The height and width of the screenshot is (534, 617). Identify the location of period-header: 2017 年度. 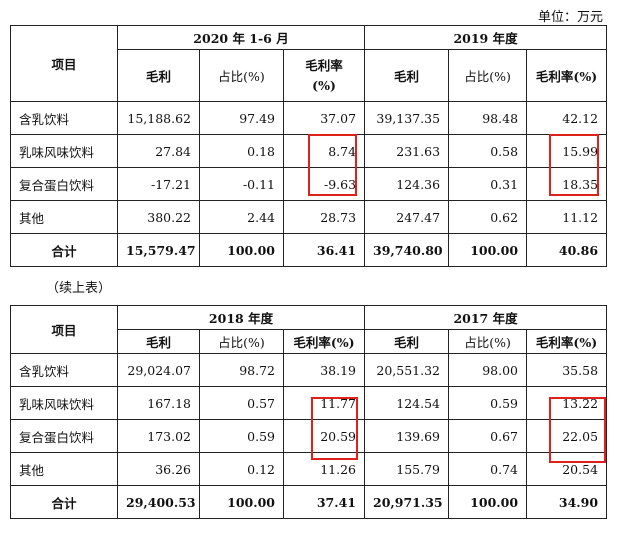
(486, 317).